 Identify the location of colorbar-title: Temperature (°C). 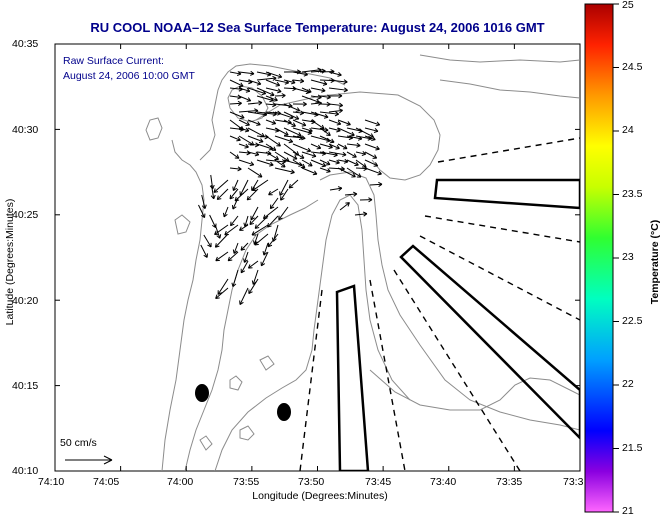
(654, 262).